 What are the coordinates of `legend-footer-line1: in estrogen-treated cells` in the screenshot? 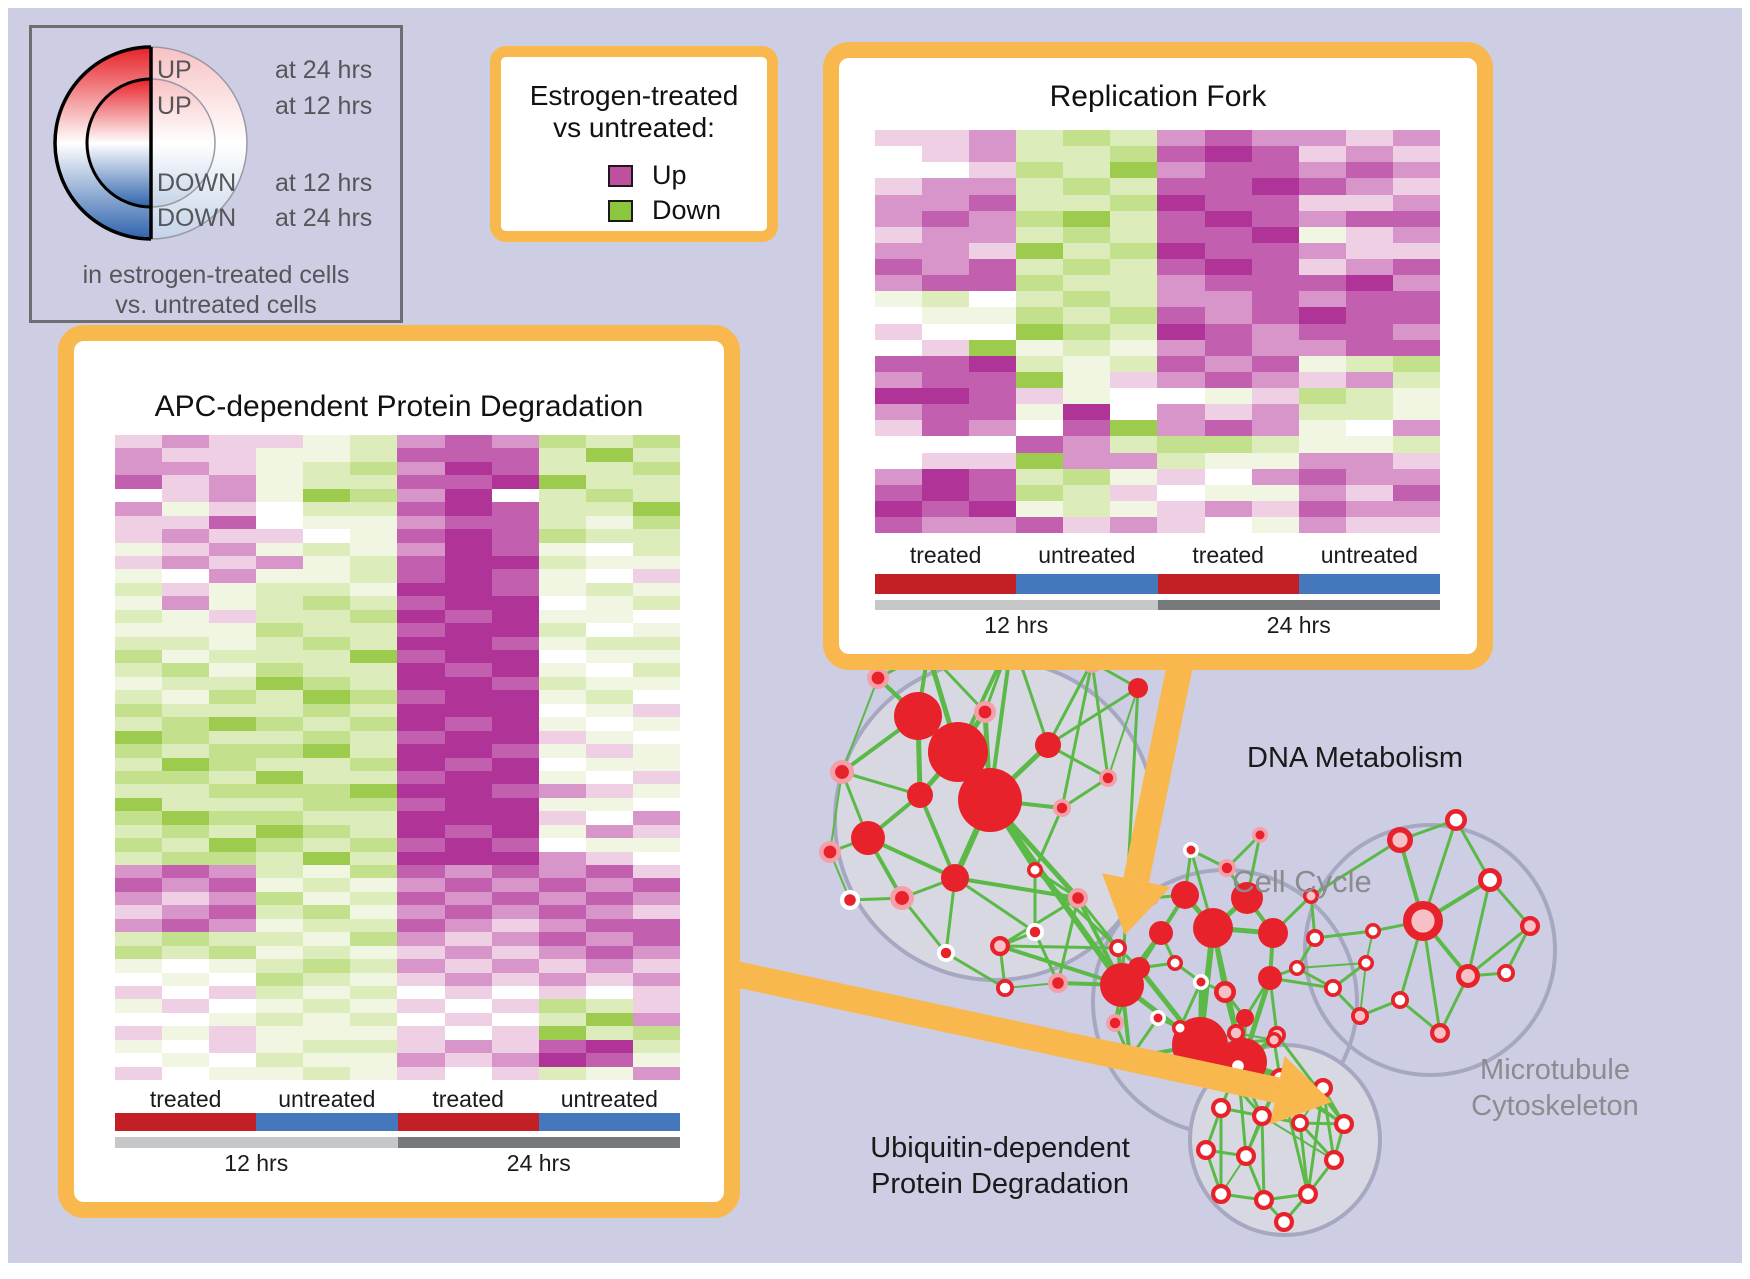 It's located at (216, 275).